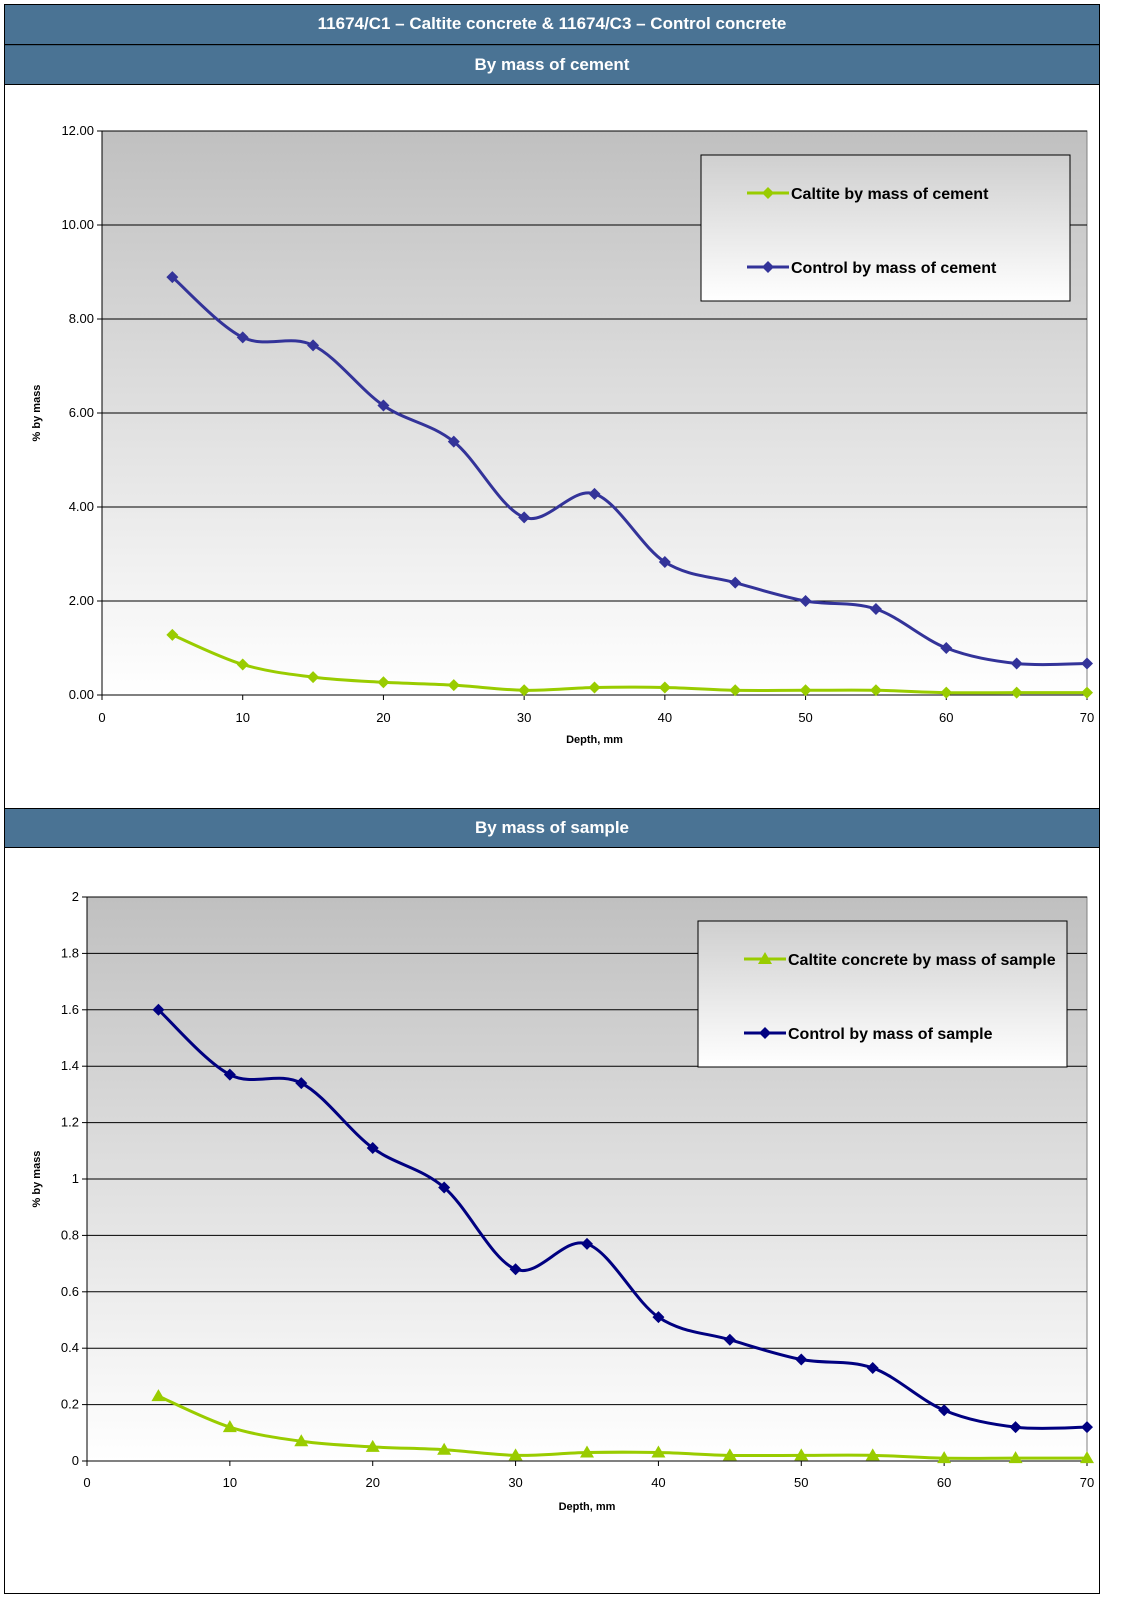 Image resolution: width=1124 pixels, height=1599 pixels. What do you see at coordinates (922, 960) in the screenshot?
I see `legend-label: Caltite concrete by mass of sample` at bounding box center [922, 960].